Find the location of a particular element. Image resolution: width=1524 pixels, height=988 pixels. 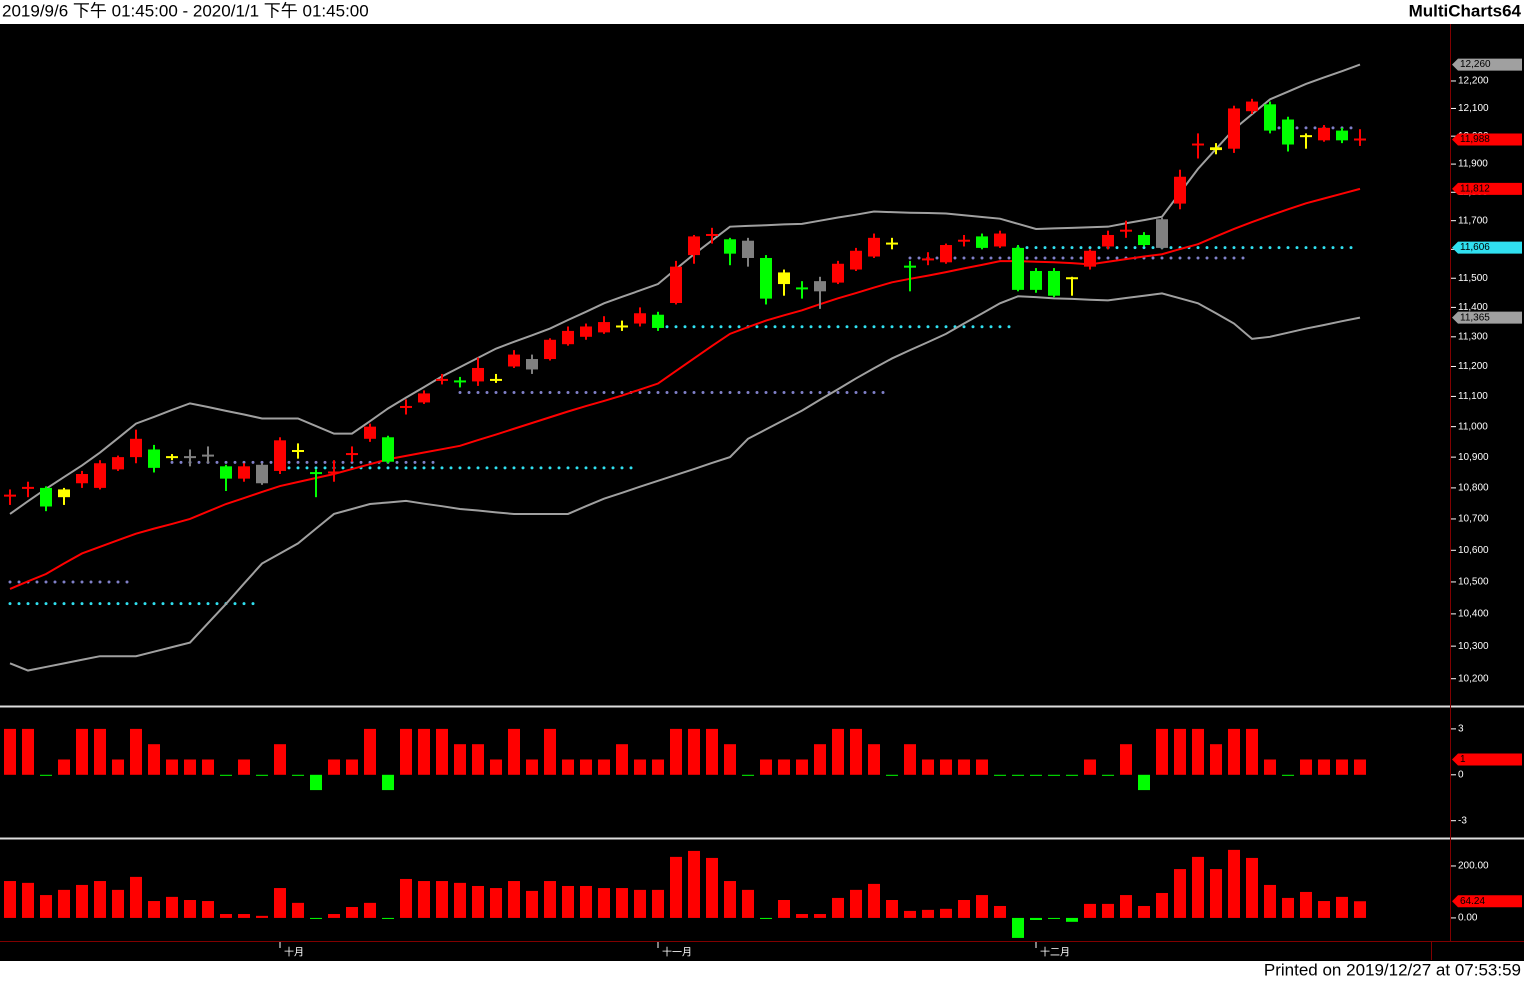

last-value-label: 64.24 is located at coordinates (1472, 901).